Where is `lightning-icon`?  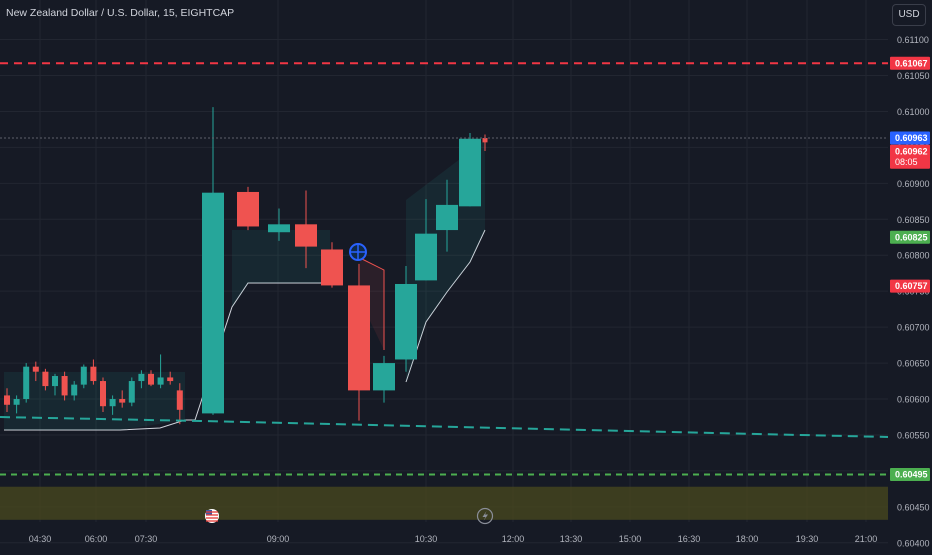 lightning-icon is located at coordinates (485, 516).